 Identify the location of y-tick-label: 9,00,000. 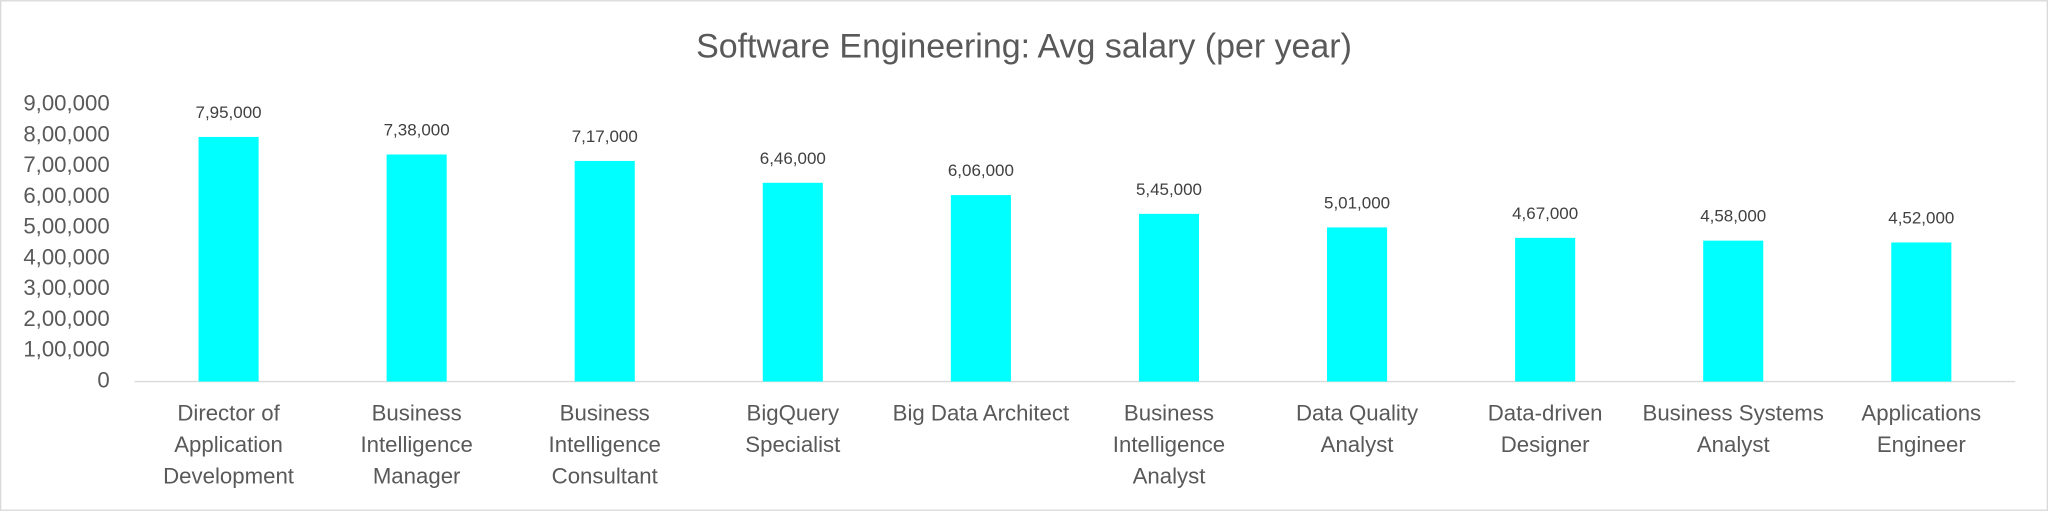
(66, 103).